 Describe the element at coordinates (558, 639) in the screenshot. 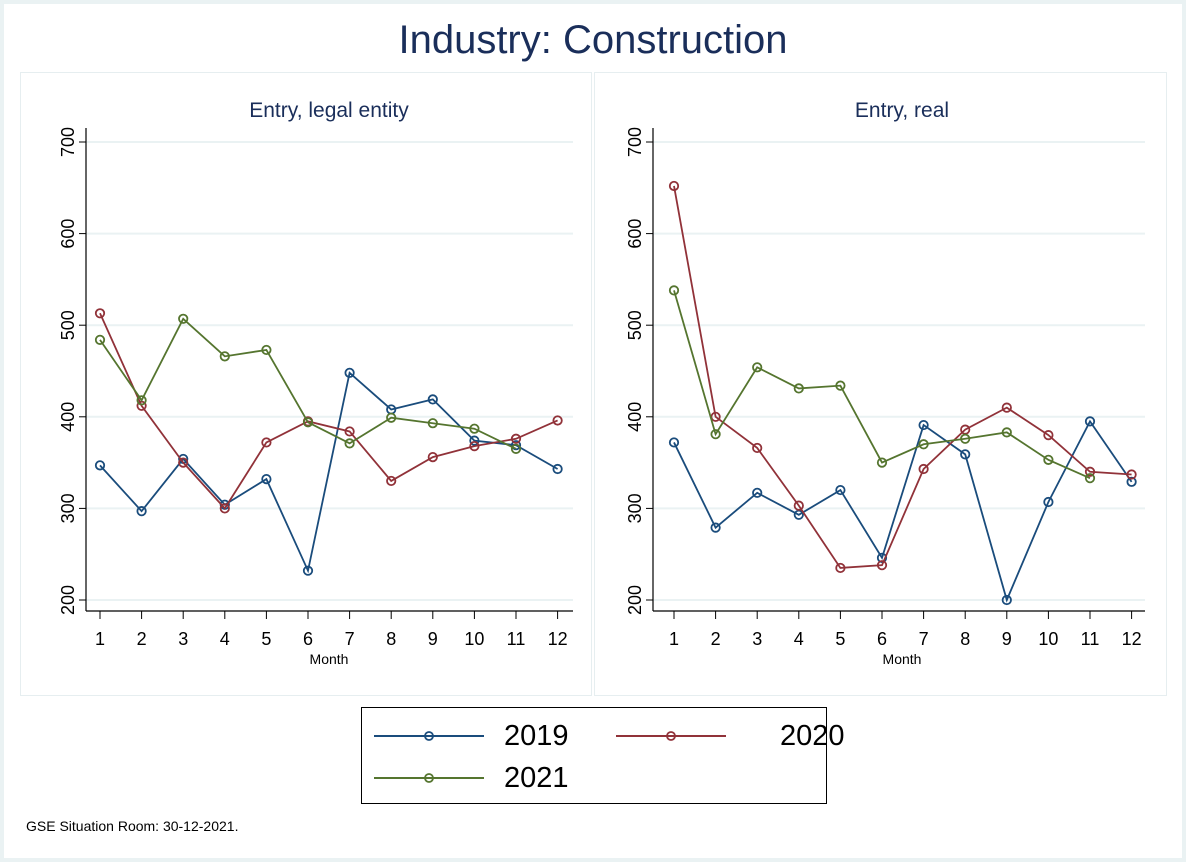

I see `x-tick-label: 12` at that location.